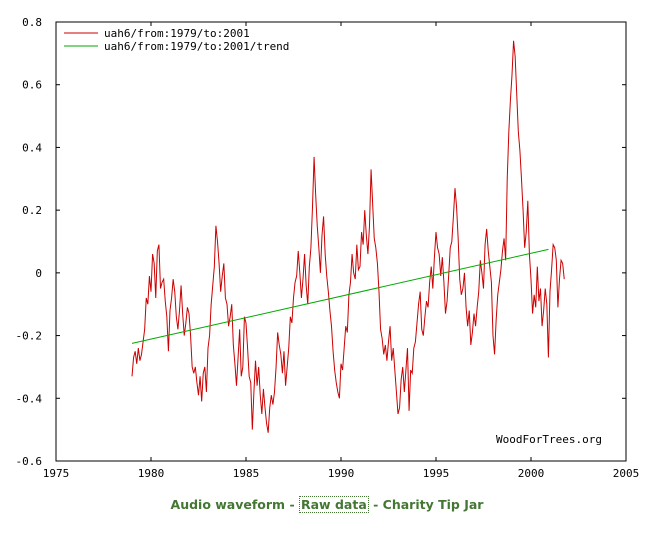 Image resolution: width=654 pixels, height=543 pixels. Describe the element at coordinates (29, 336) in the screenshot. I see `y-tick-label: -0.2` at that location.